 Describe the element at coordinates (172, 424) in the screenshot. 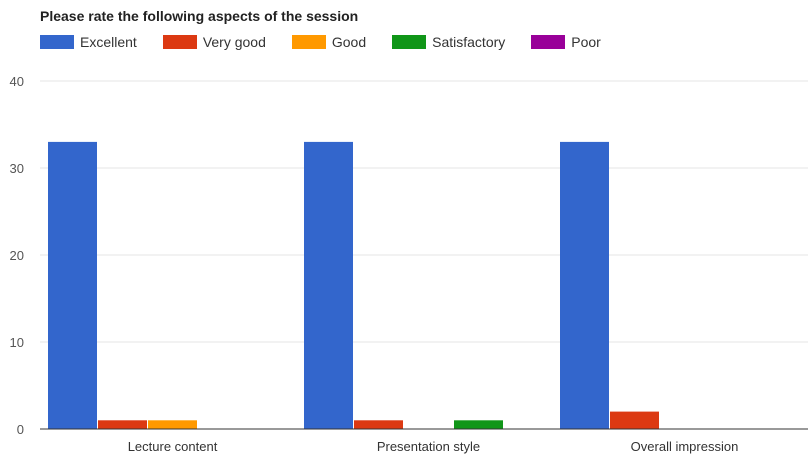

I see `bar-lecture-content-good` at that location.